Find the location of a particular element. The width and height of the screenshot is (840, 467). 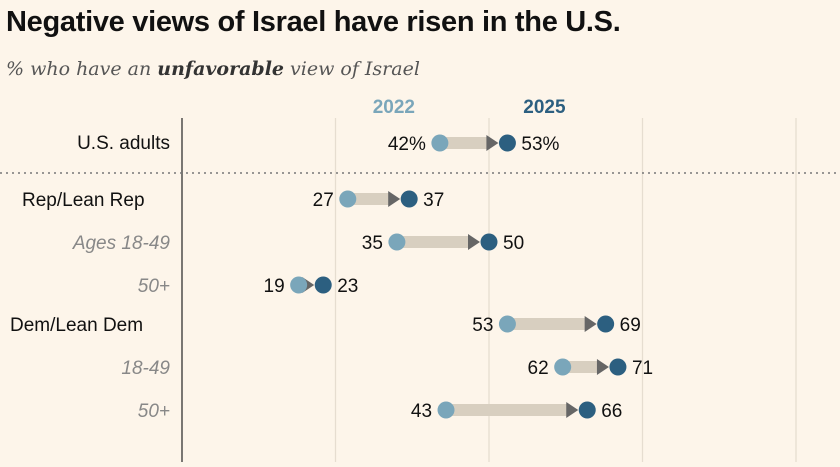

value-label-2025: 37 is located at coordinates (433, 200).